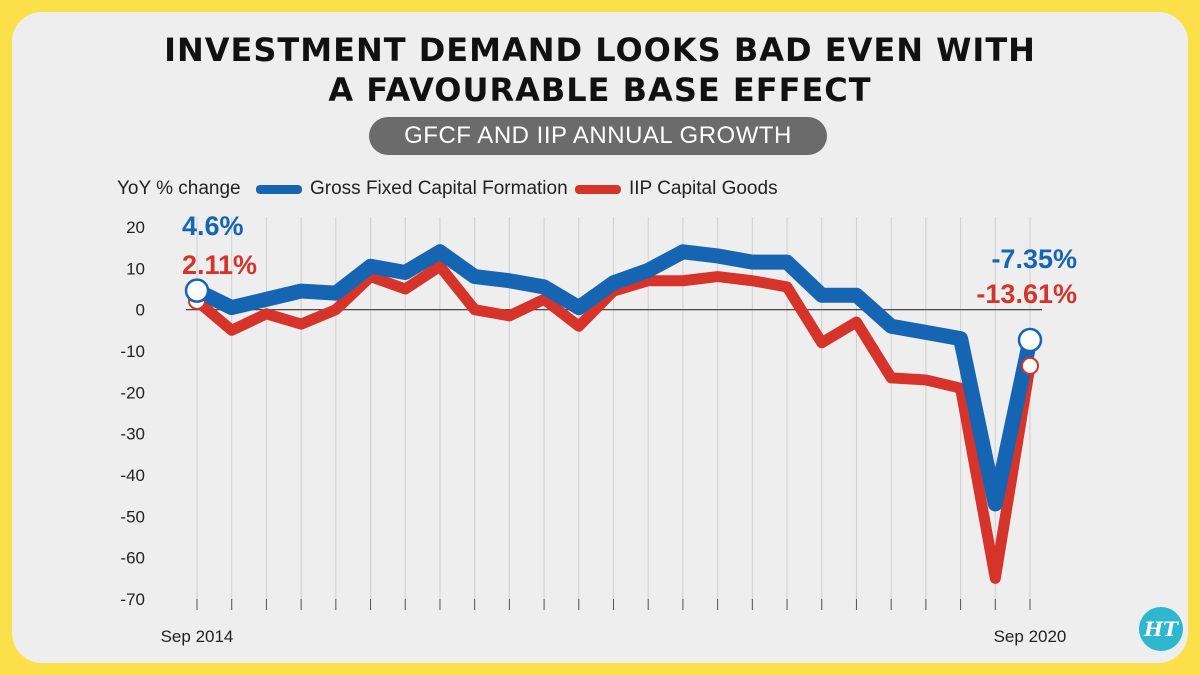  Describe the element at coordinates (197, 290) in the screenshot. I see `point-marker-gfcf-start` at that location.